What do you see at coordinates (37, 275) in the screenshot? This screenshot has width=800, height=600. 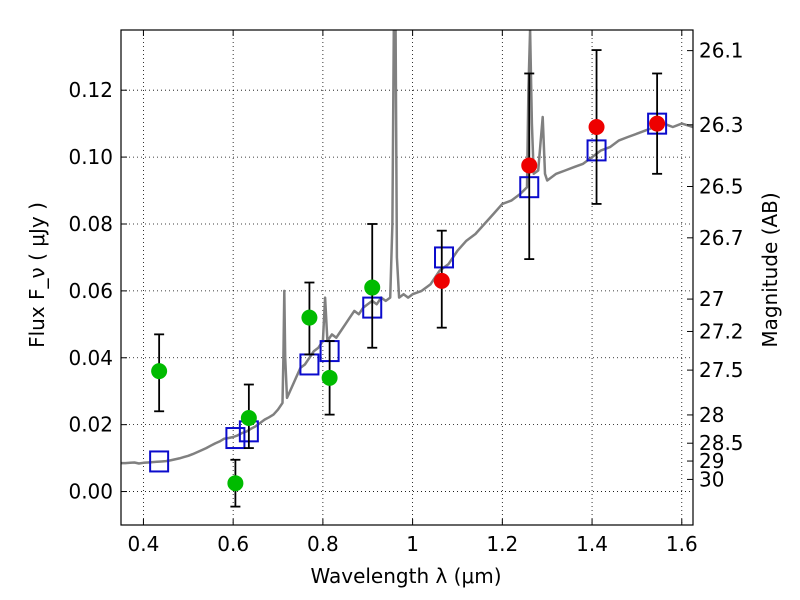 I see `y-axis-title: Flux F_ν ( μJy )` at bounding box center [37, 275].